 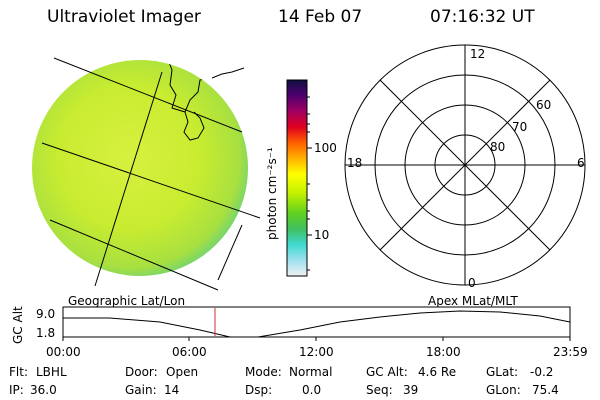 I want to click on date-label: 14 Feb 07, so click(x=320, y=17).